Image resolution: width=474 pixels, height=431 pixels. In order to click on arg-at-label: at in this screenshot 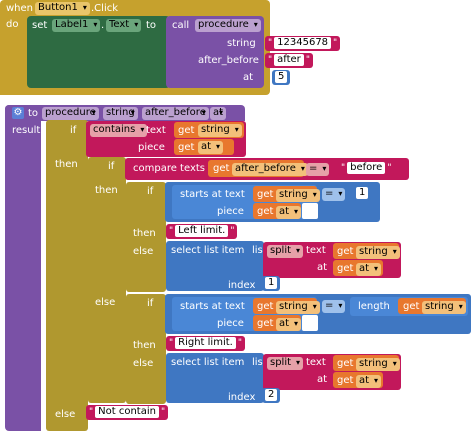, I will do `click(248, 77)`.